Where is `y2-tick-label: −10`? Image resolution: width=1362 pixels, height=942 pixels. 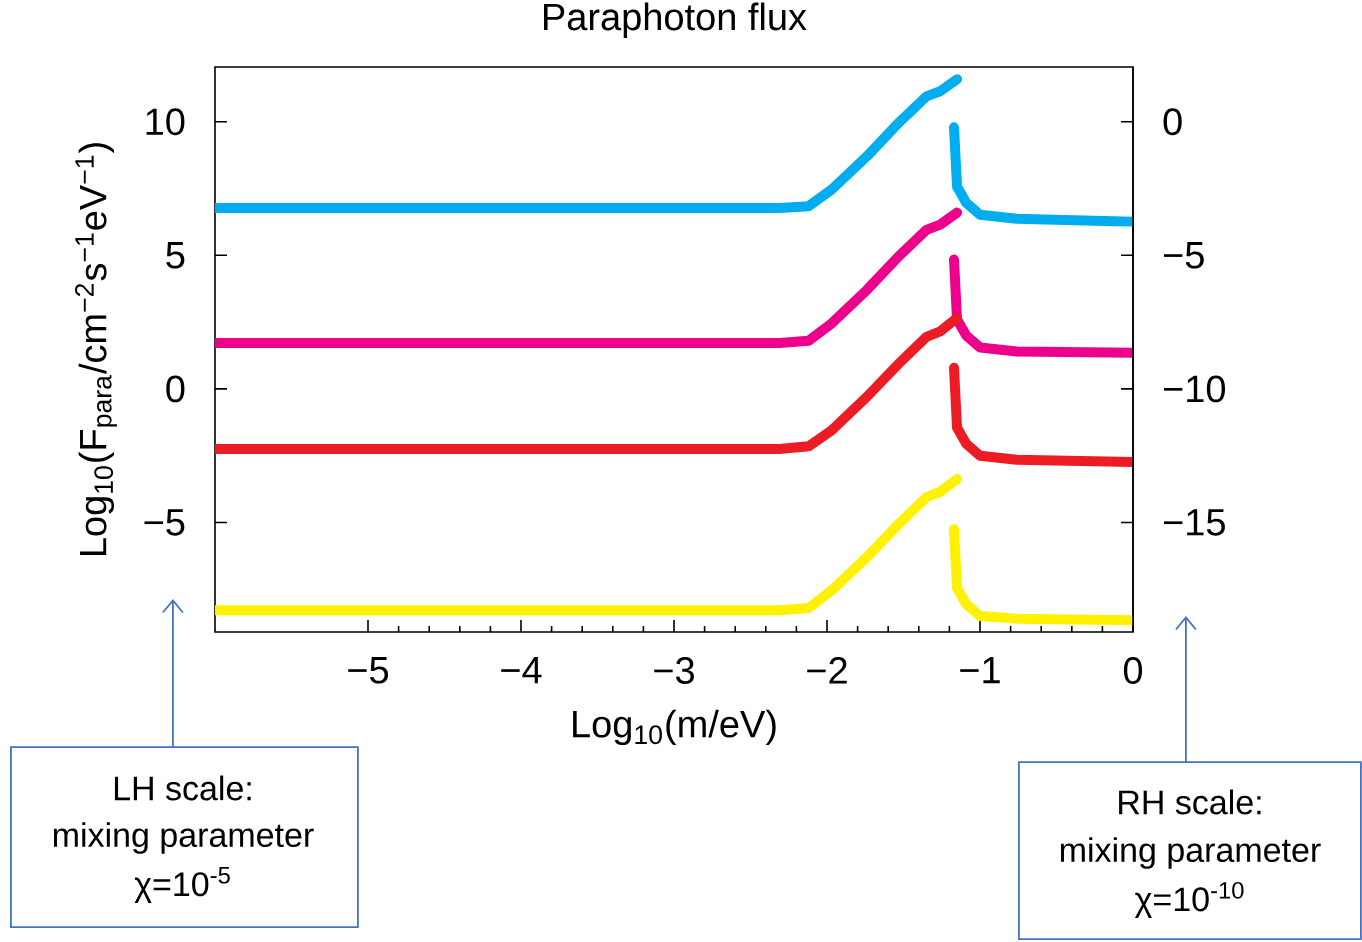
y2-tick-label: −10 is located at coordinates (1194, 389).